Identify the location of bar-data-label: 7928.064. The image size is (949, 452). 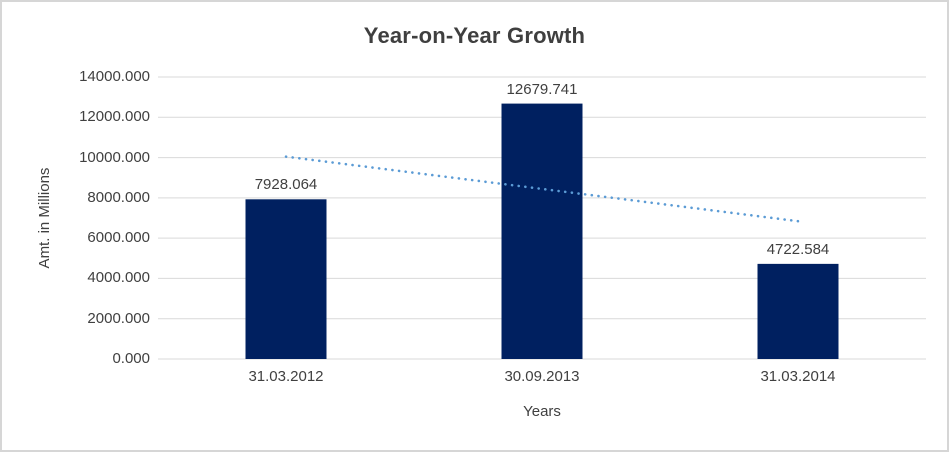
(286, 185).